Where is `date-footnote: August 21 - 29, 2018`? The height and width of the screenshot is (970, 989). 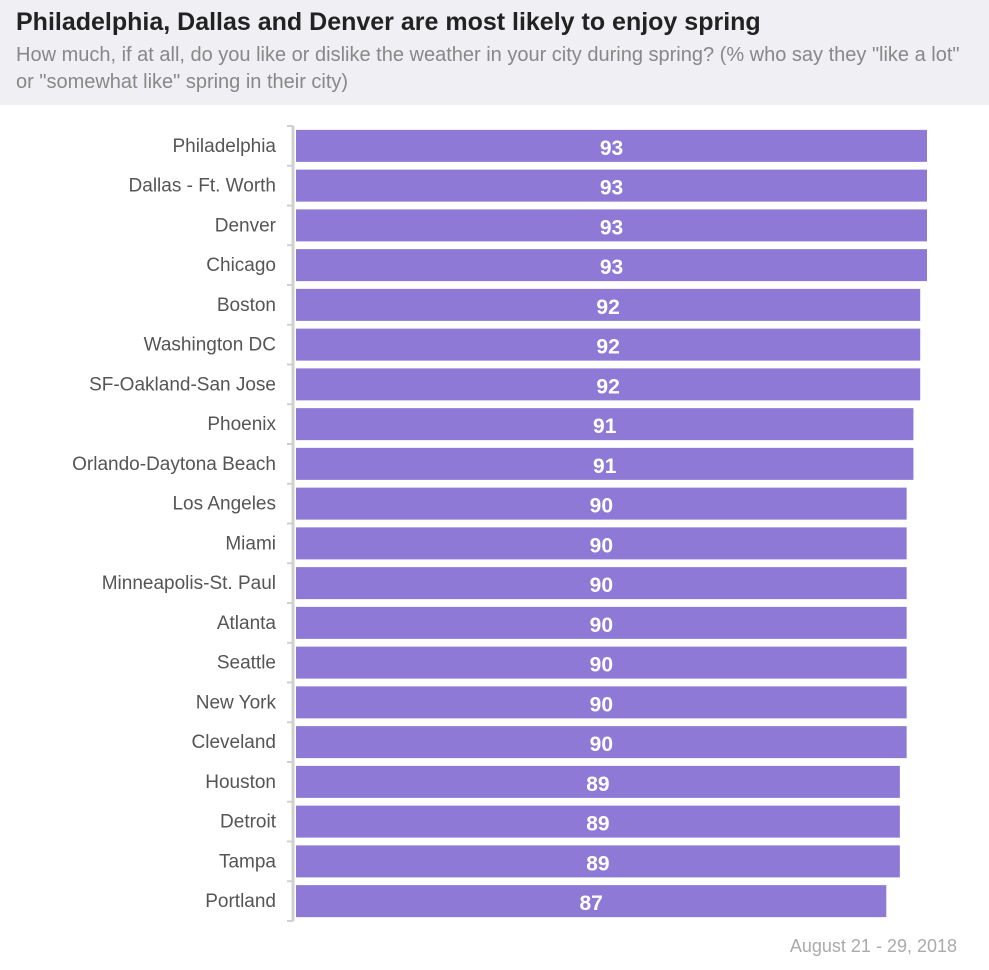 date-footnote: August 21 - 29, 2018 is located at coordinates (873, 946).